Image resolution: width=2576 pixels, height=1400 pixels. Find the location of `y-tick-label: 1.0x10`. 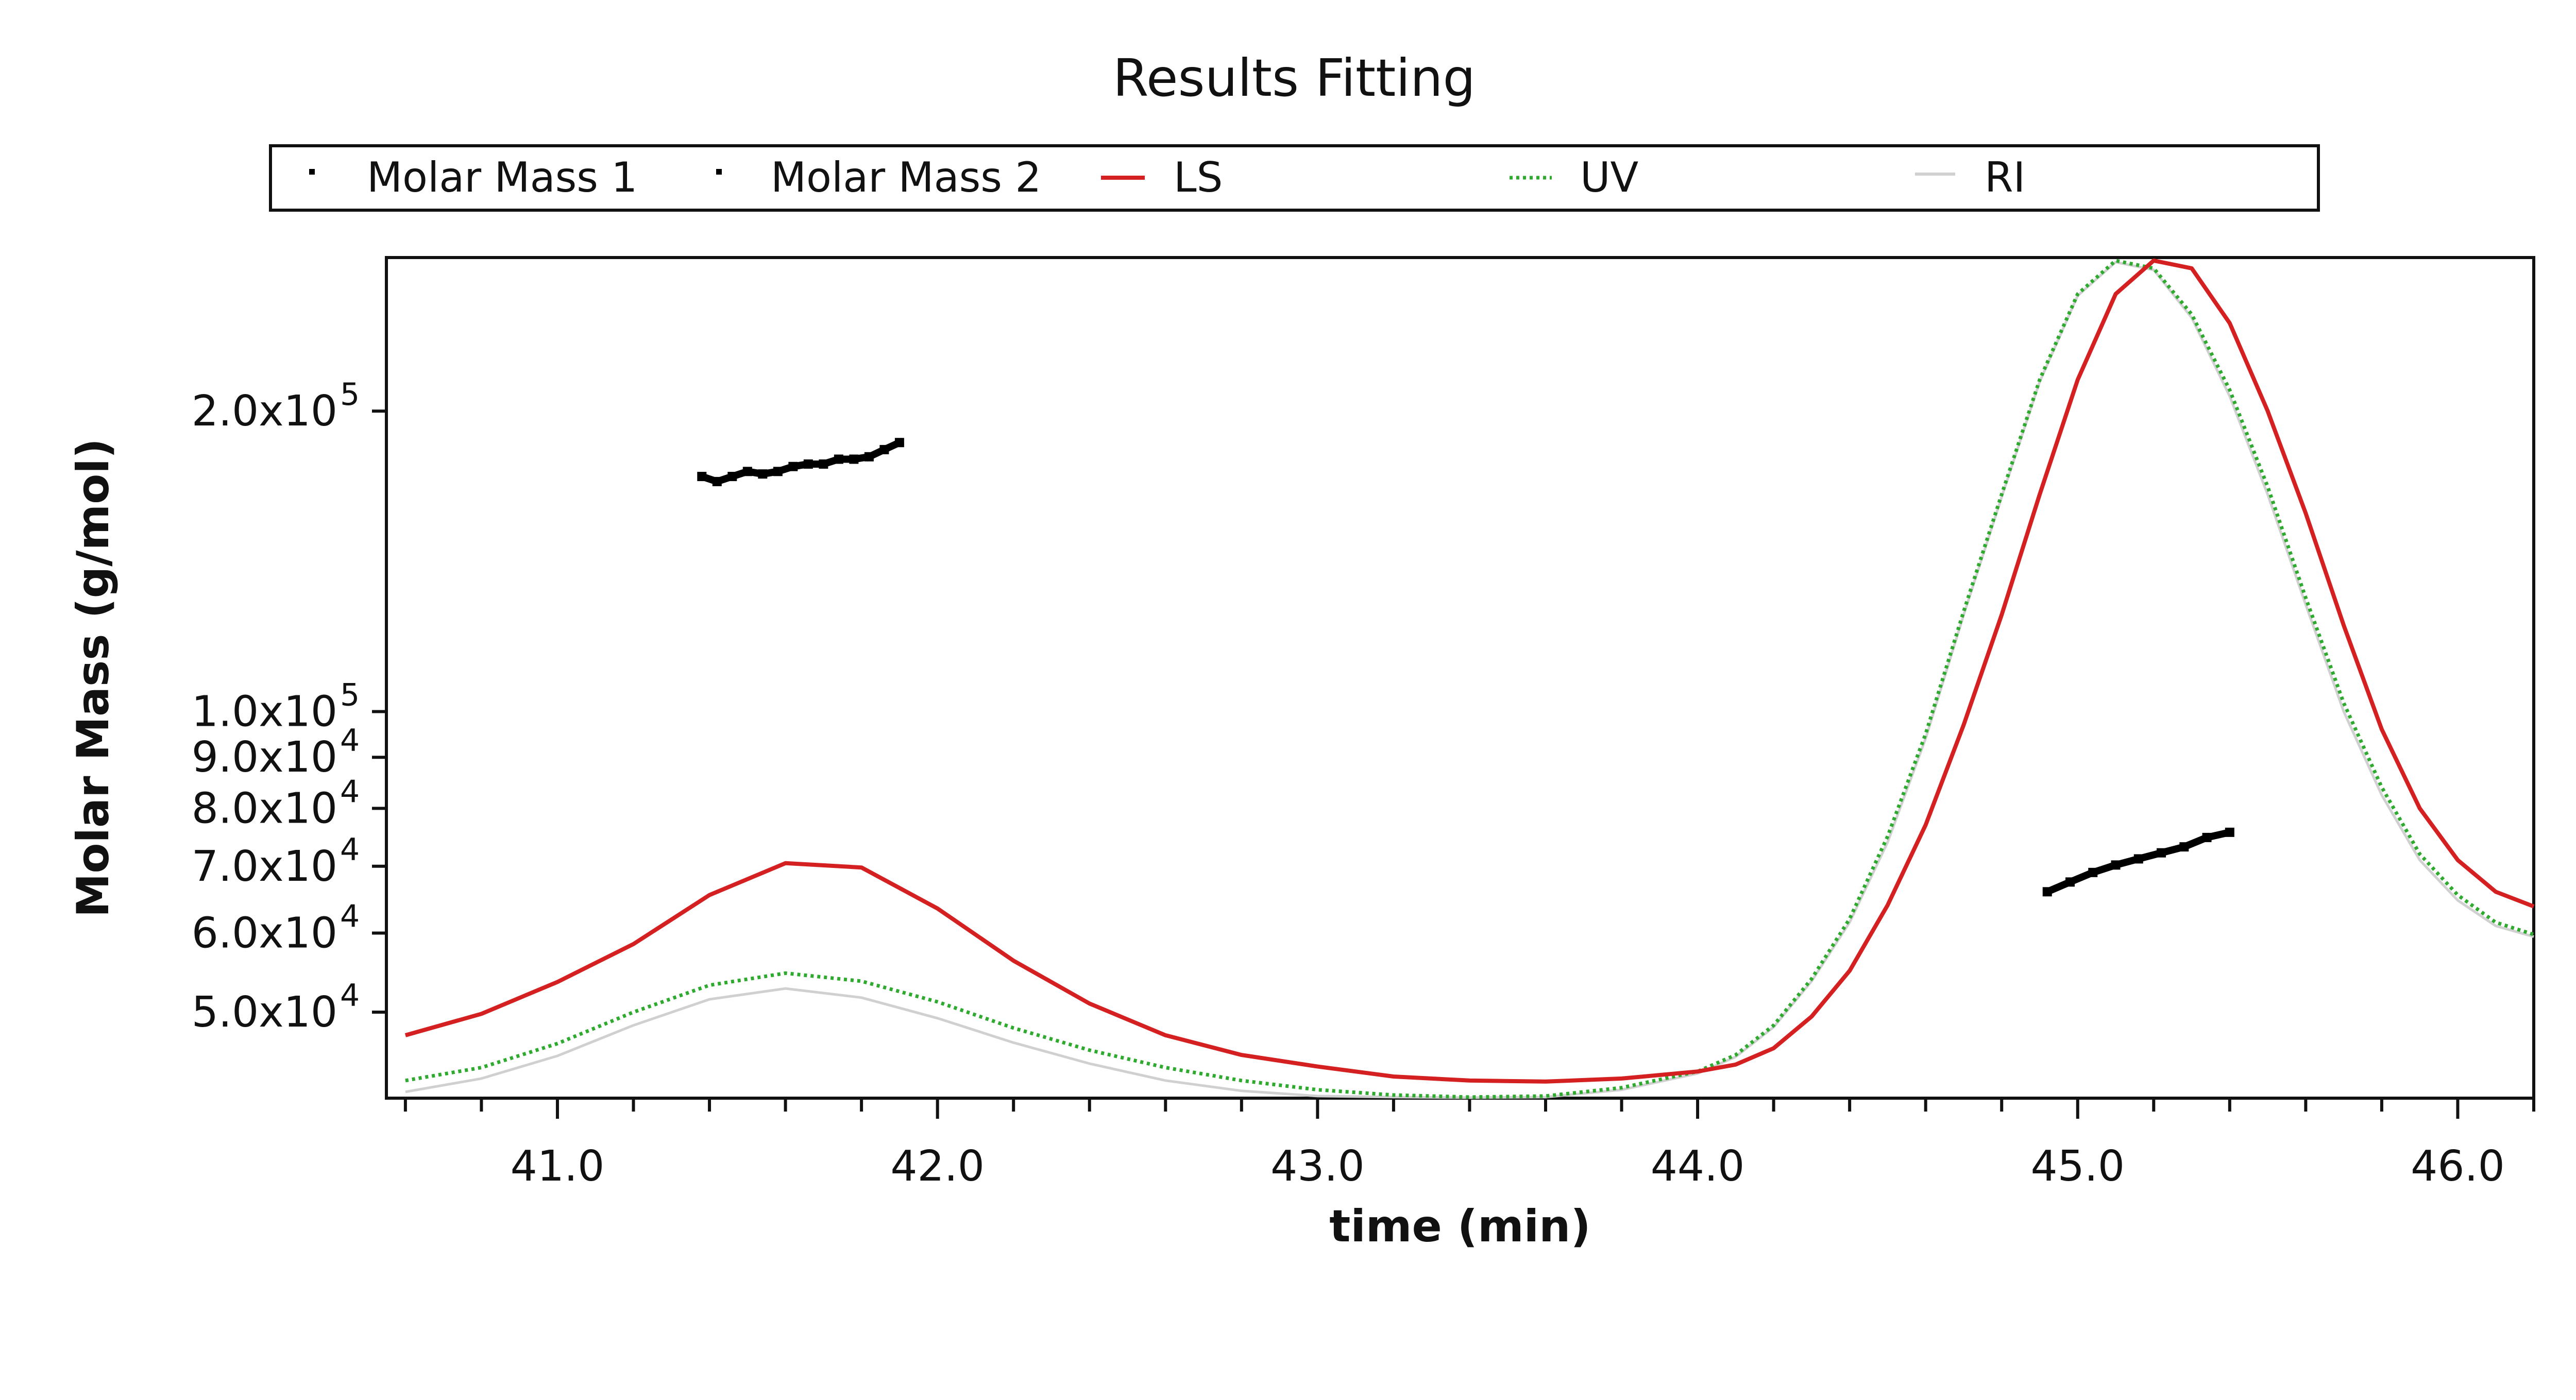

y-tick-label: 1.0x10 is located at coordinates (264, 712).